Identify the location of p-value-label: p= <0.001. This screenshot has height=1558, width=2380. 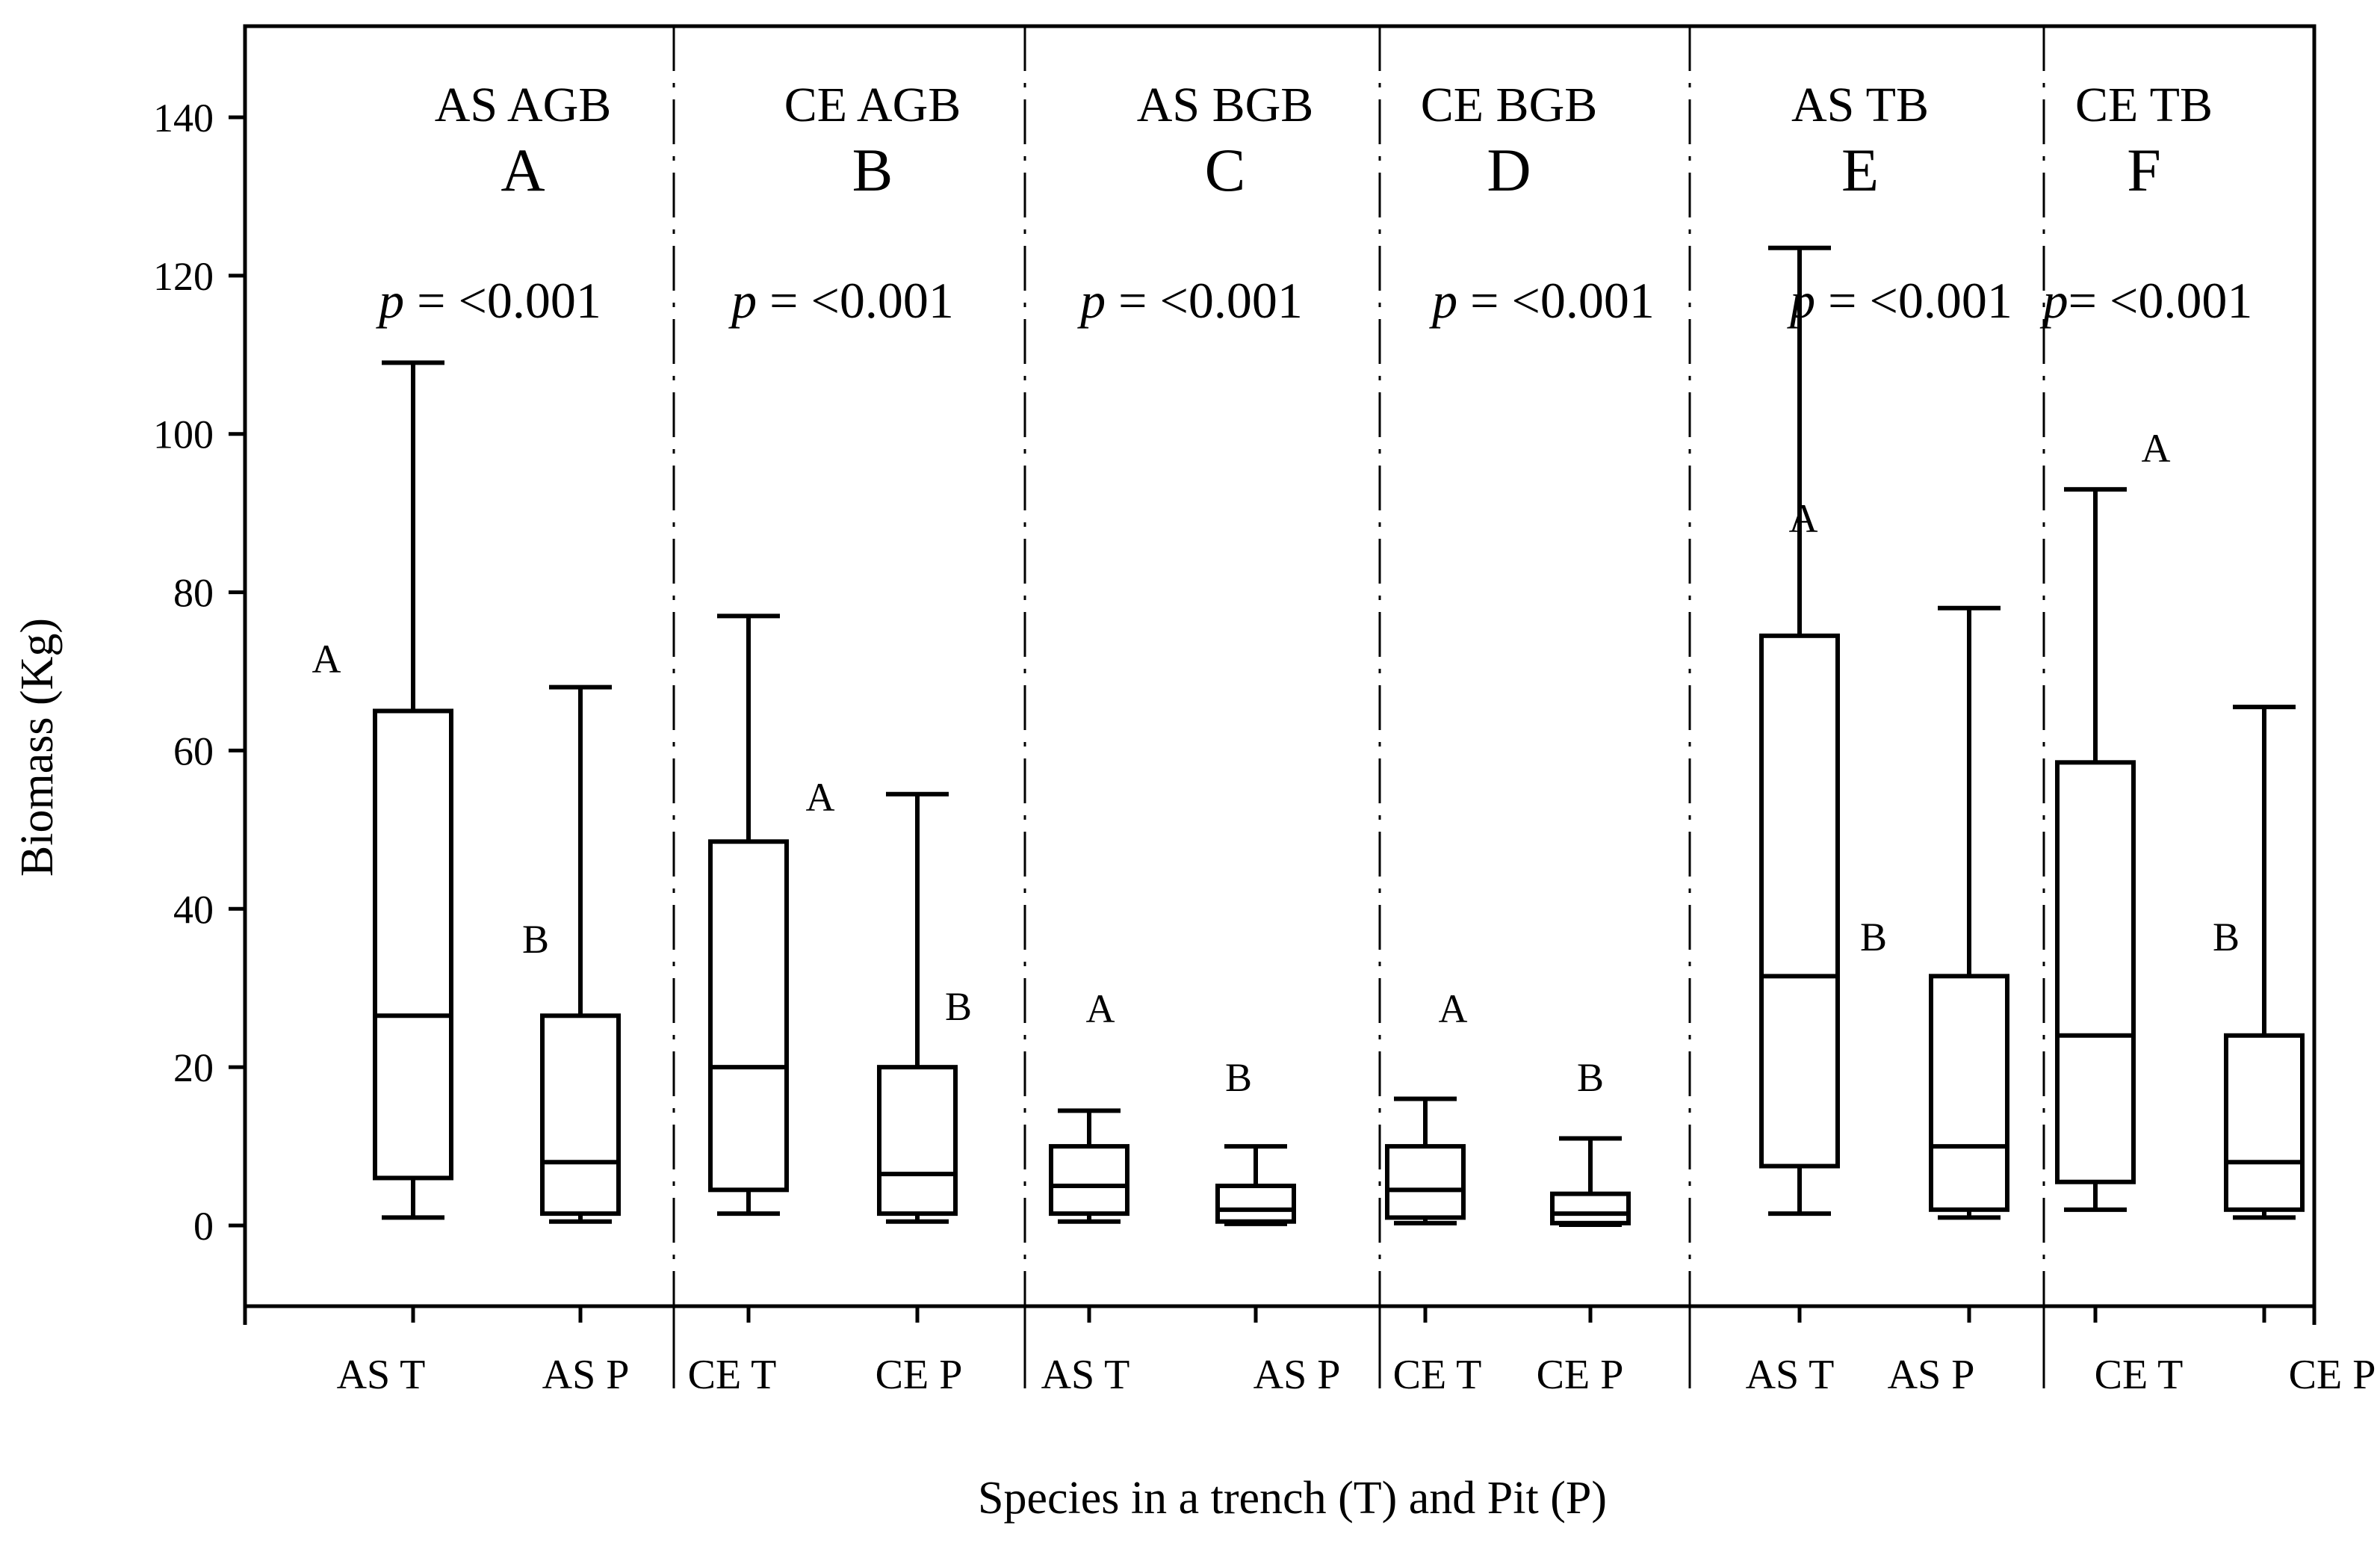
(2146, 300).